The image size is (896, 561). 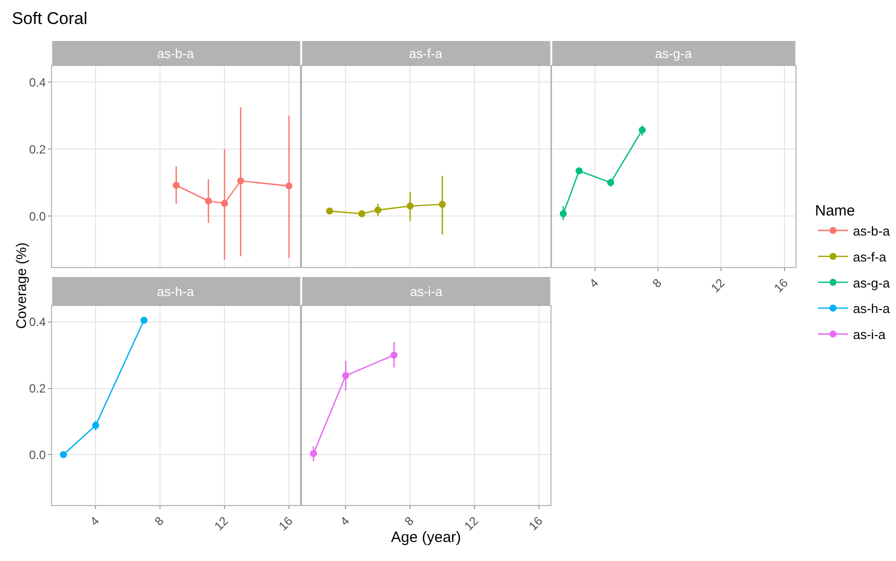 What do you see at coordinates (870, 256) in the screenshot?
I see `legend-label: as-f-a` at bounding box center [870, 256].